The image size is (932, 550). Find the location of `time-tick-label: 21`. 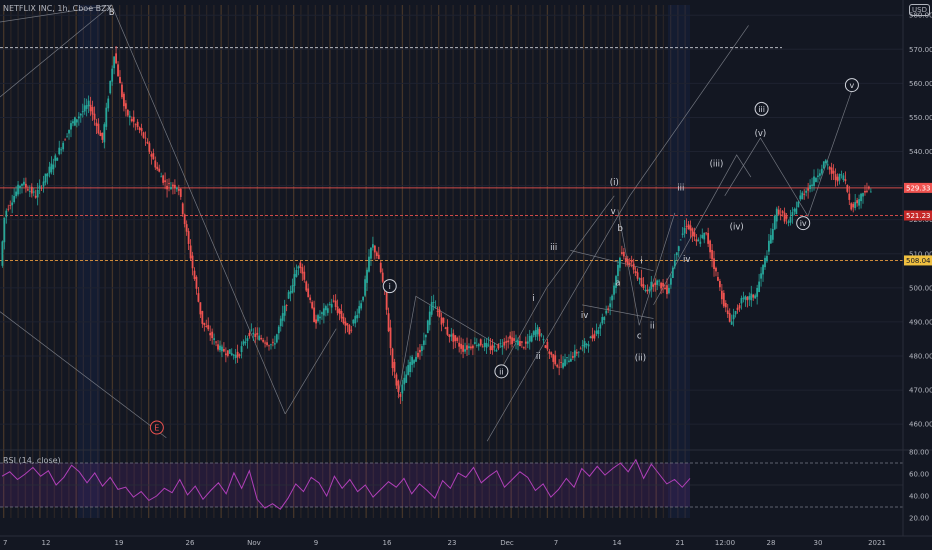

time-tick-label: 21 is located at coordinates (680, 543).